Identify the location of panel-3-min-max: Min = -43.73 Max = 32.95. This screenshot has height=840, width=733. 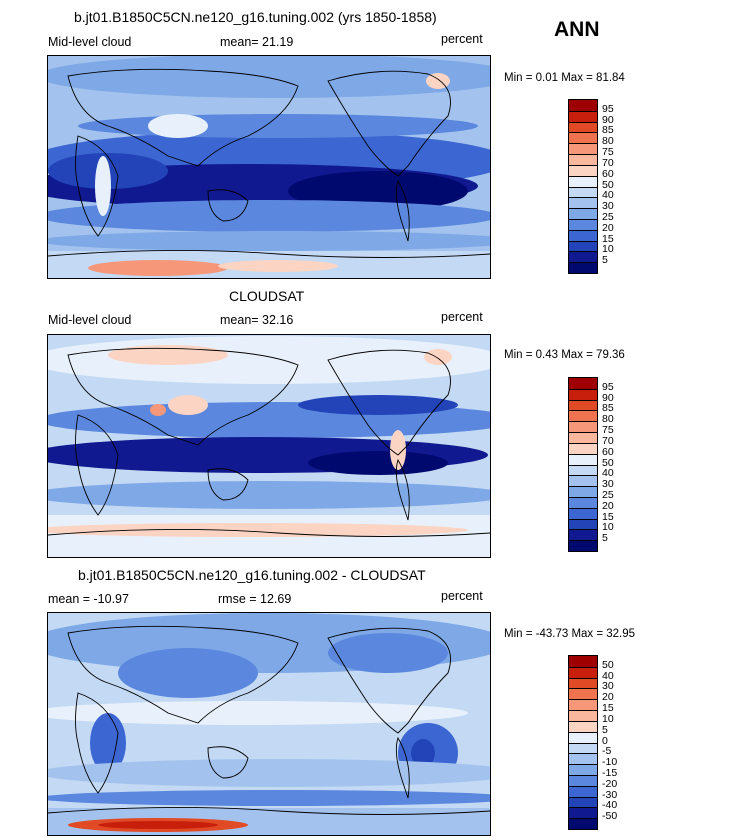
(570, 634).